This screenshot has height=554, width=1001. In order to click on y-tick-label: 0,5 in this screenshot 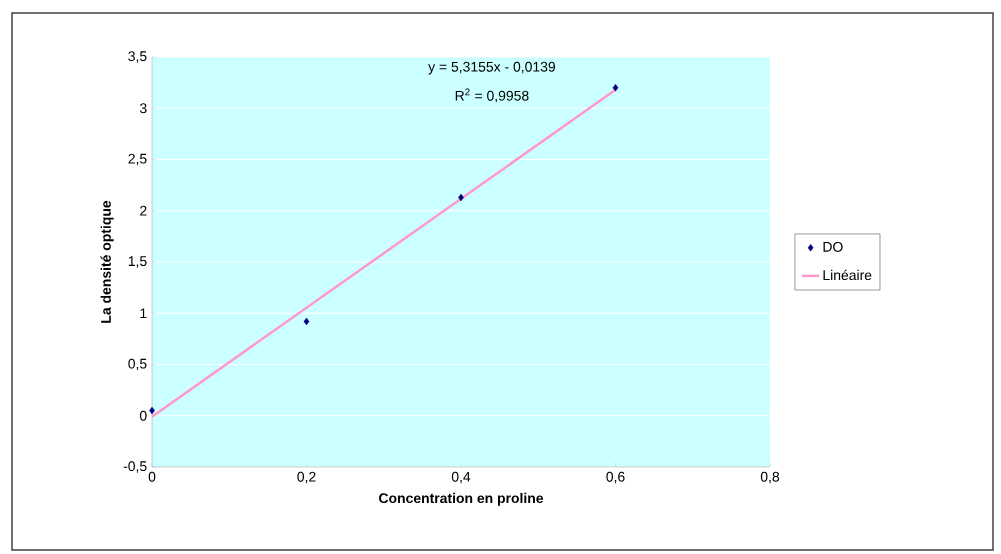, I will do `click(137, 364)`.